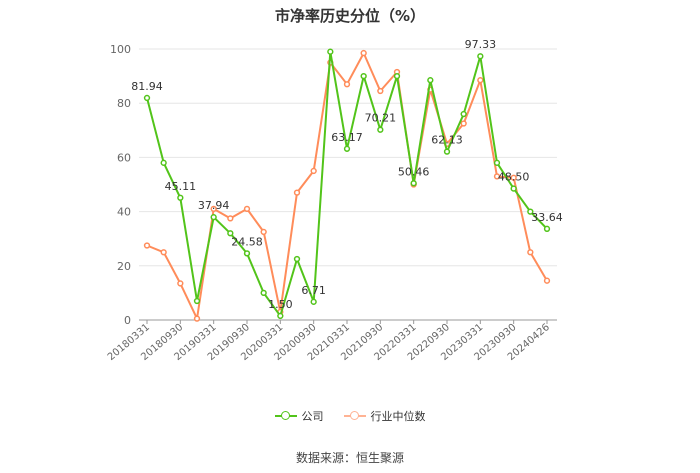 Image resolution: width=700 pixels, height=473 pixels. I want to click on legend-item-industry-median: 行业中位数, so click(384, 416).